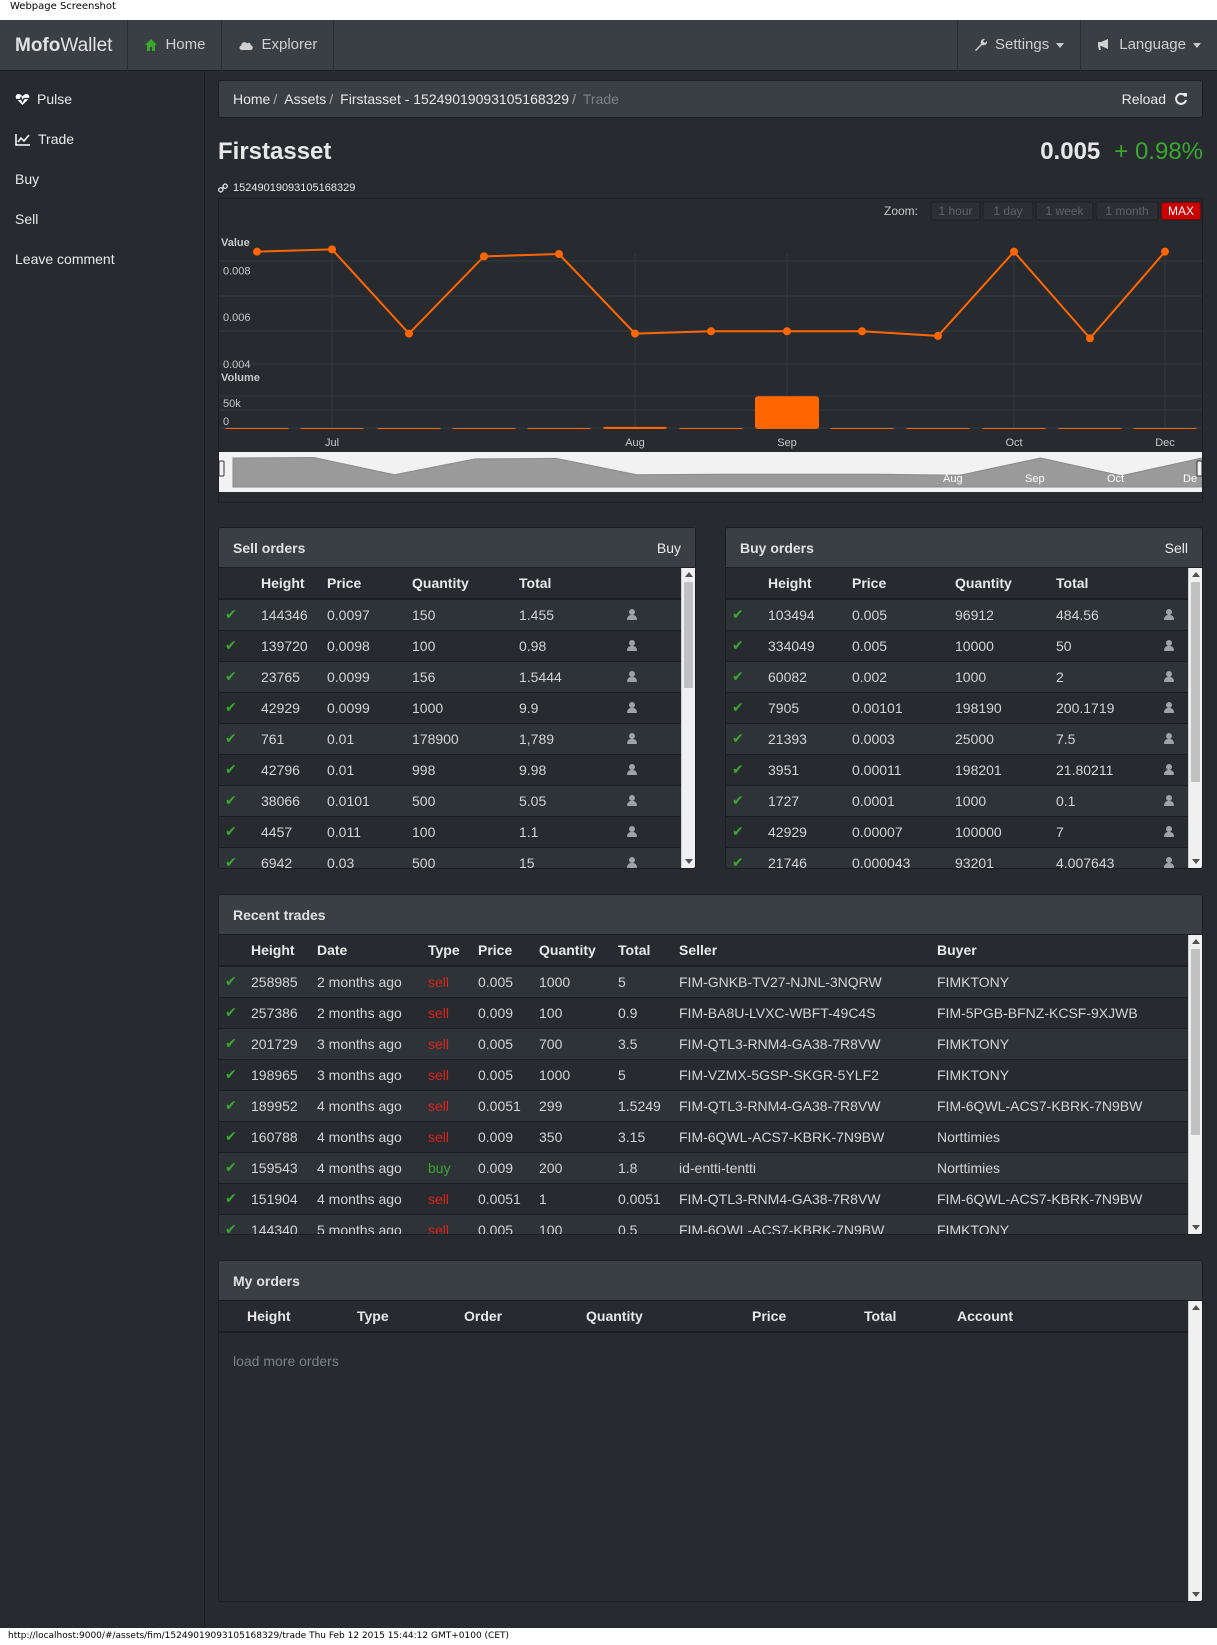 This screenshot has height=1645, width=1217. I want to click on table-row: ✔ 144346 0.0097 150 1.455, so click(450, 614).